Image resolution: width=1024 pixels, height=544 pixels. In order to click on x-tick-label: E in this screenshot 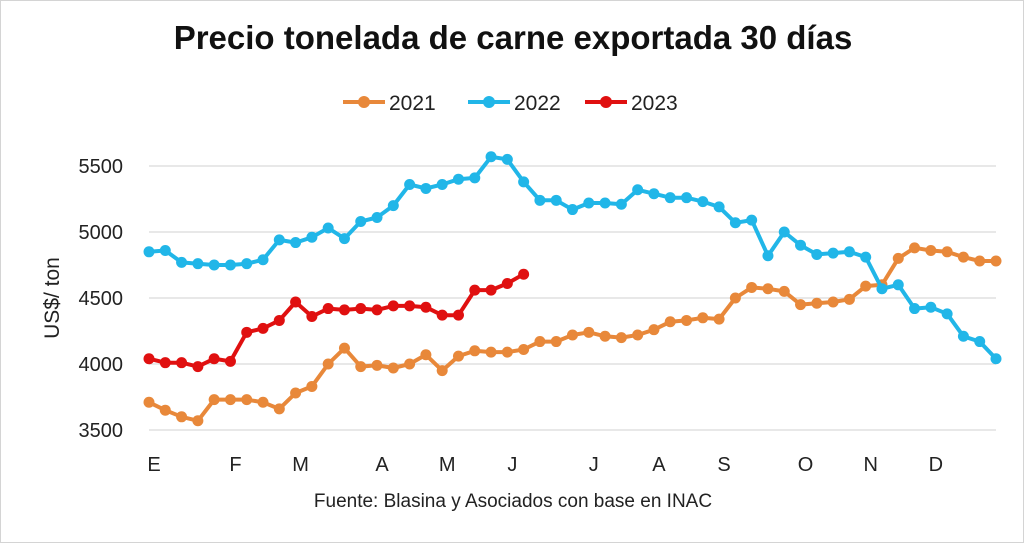, I will do `click(153, 465)`.